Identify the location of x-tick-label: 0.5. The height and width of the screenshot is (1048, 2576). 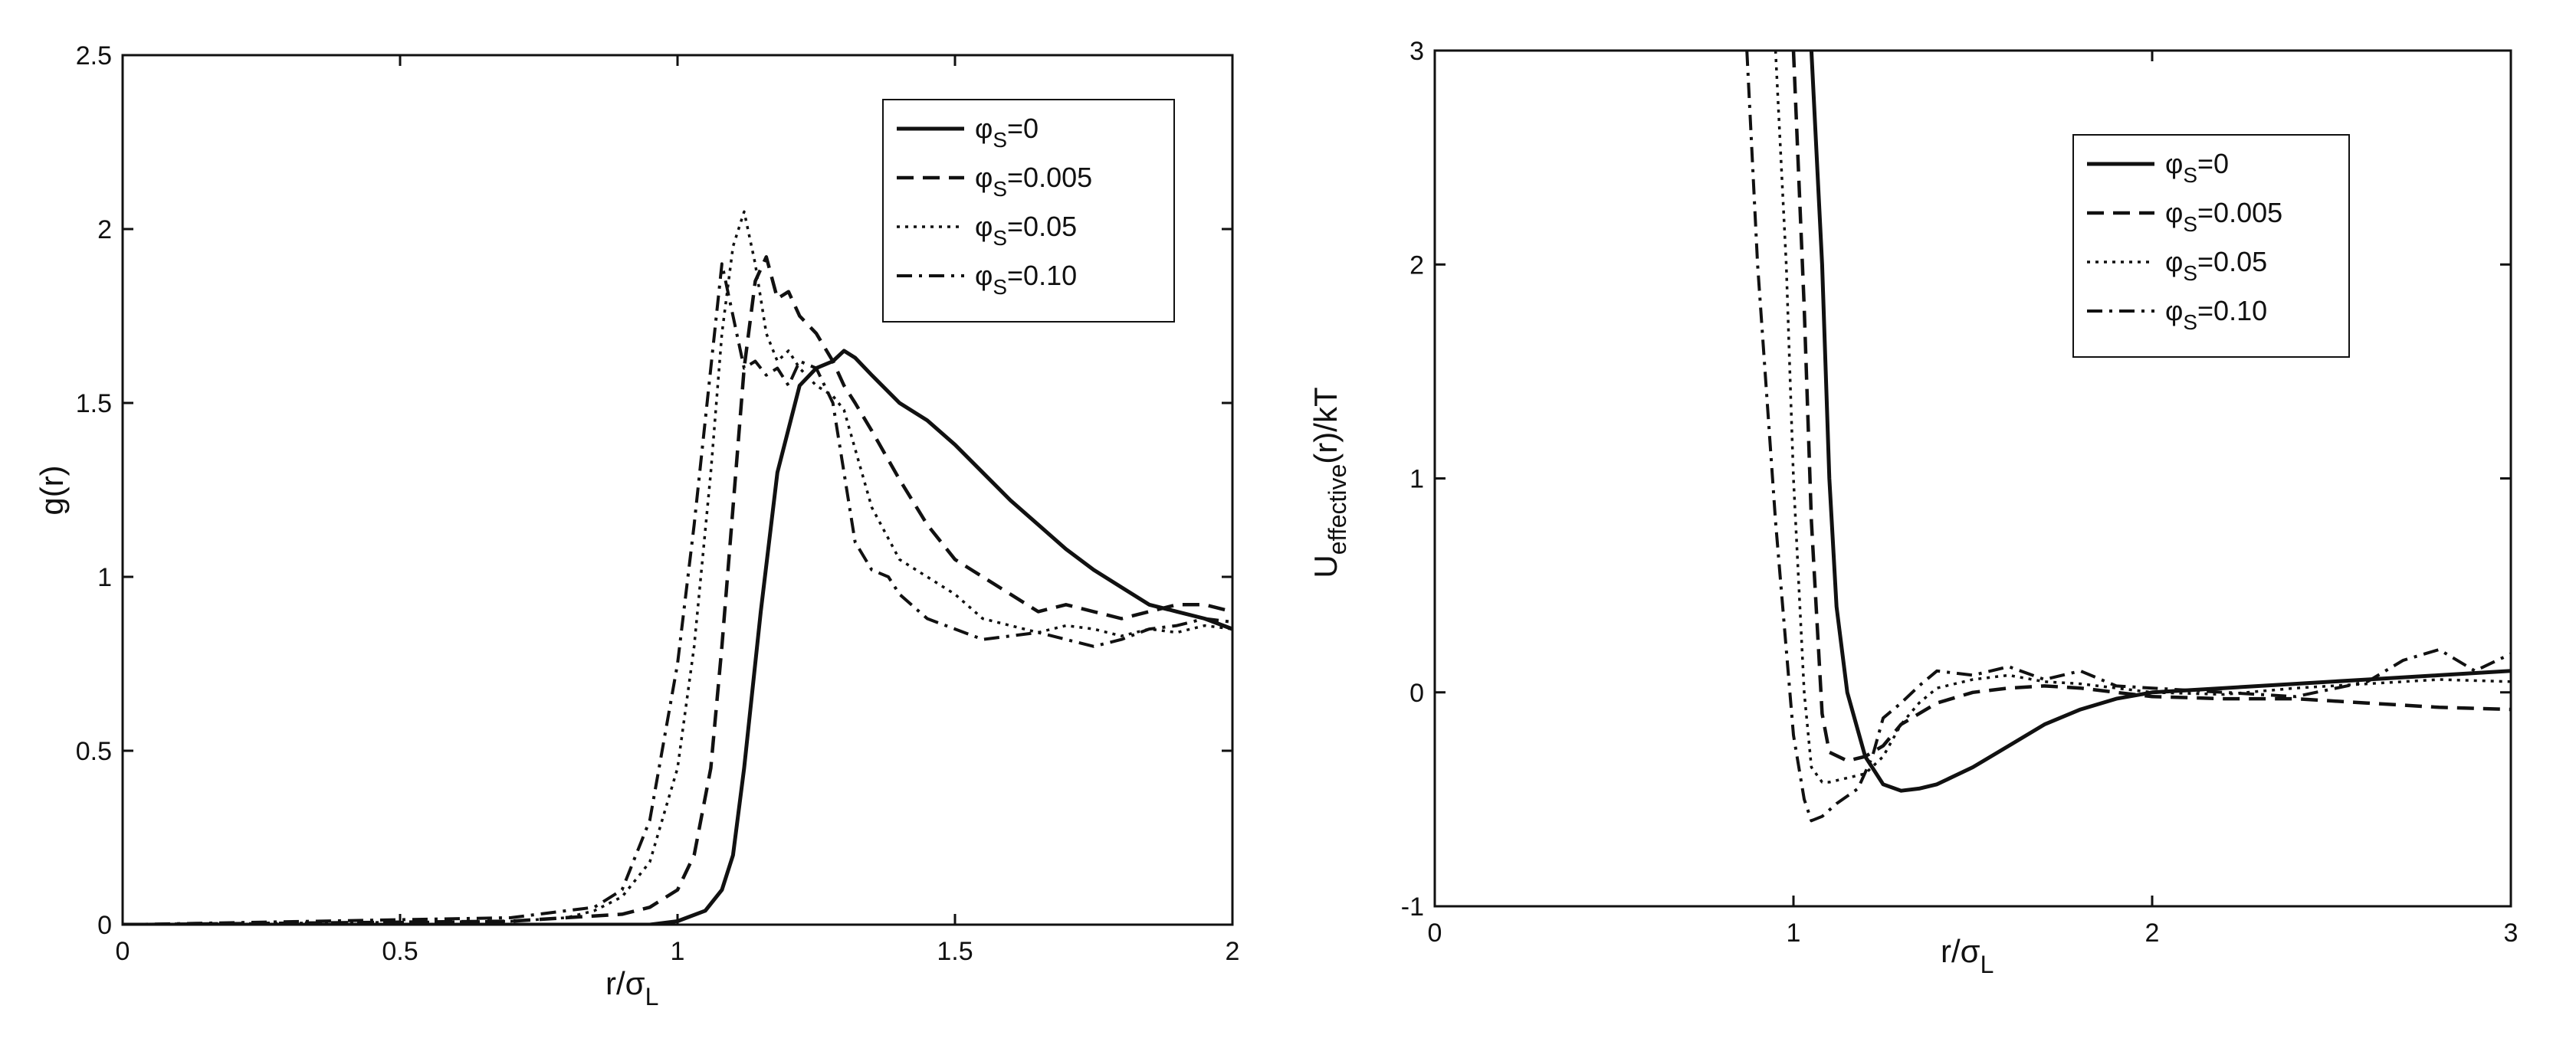
(400, 952).